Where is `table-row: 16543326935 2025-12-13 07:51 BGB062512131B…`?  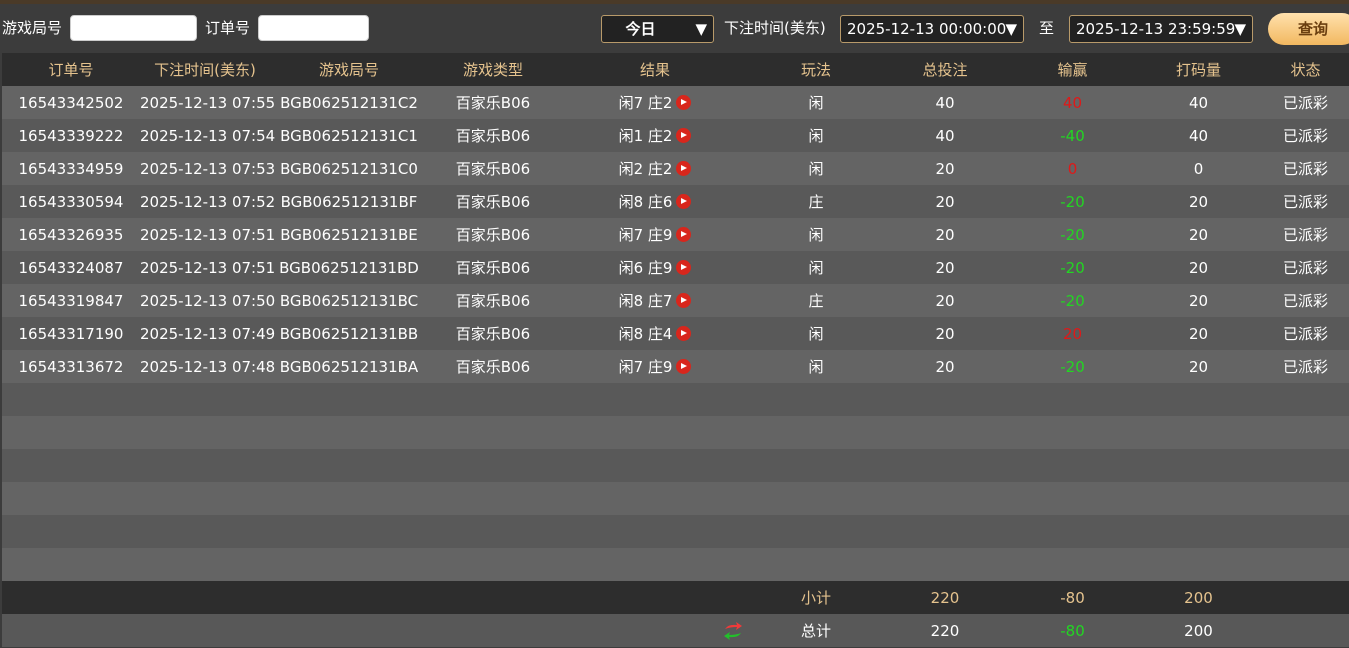
table-row: 16543326935 2025-12-13 07:51 BGB062512131B… is located at coordinates (675, 234).